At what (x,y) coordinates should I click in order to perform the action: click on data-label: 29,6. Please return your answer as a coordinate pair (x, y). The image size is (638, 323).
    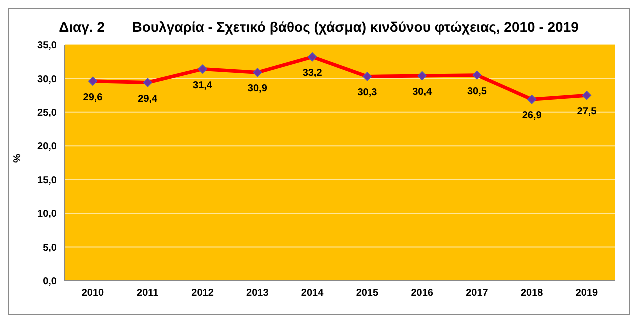
    Looking at the image, I should click on (93, 98).